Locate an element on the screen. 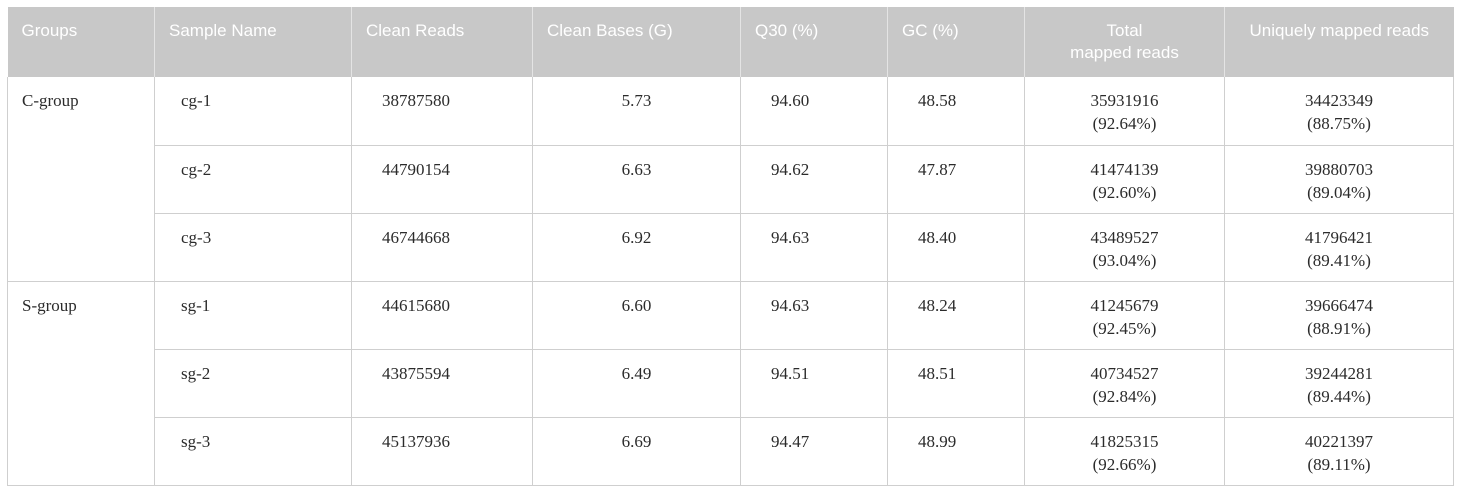 The height and width of the screenshot is (495, 1460). clean-reads-cell: 43875594 is located at coordinates (442, 383).